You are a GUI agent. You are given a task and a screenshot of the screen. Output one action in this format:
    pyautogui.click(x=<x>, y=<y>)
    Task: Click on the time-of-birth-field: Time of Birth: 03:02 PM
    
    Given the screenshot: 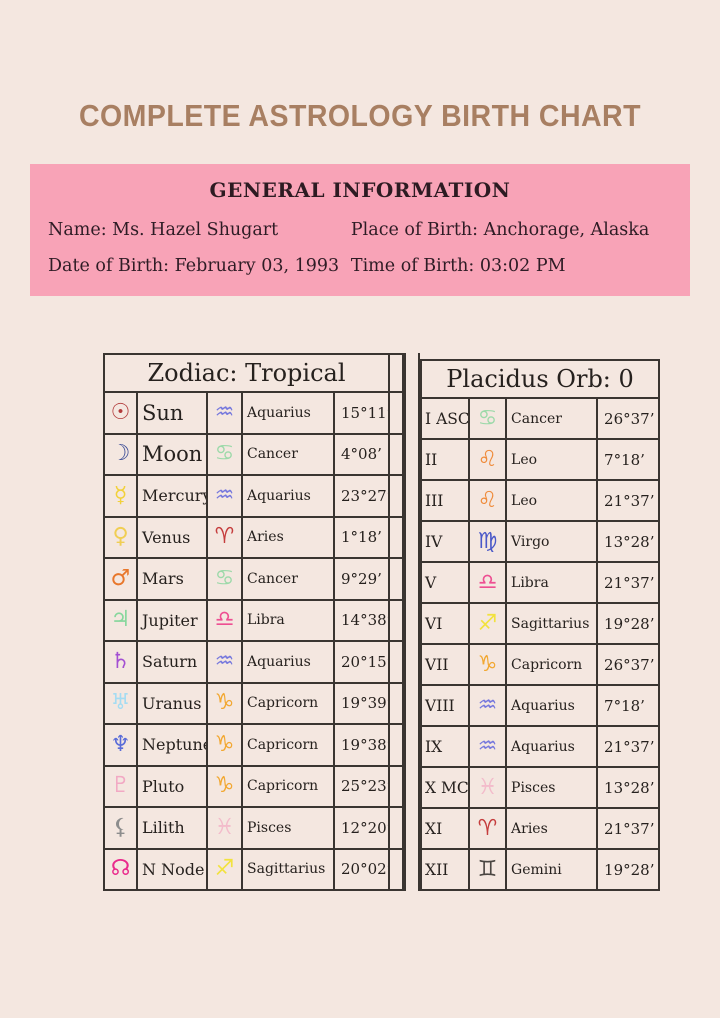 What is the action you would take?
    pyautogui.click(x=458, y=266)
    